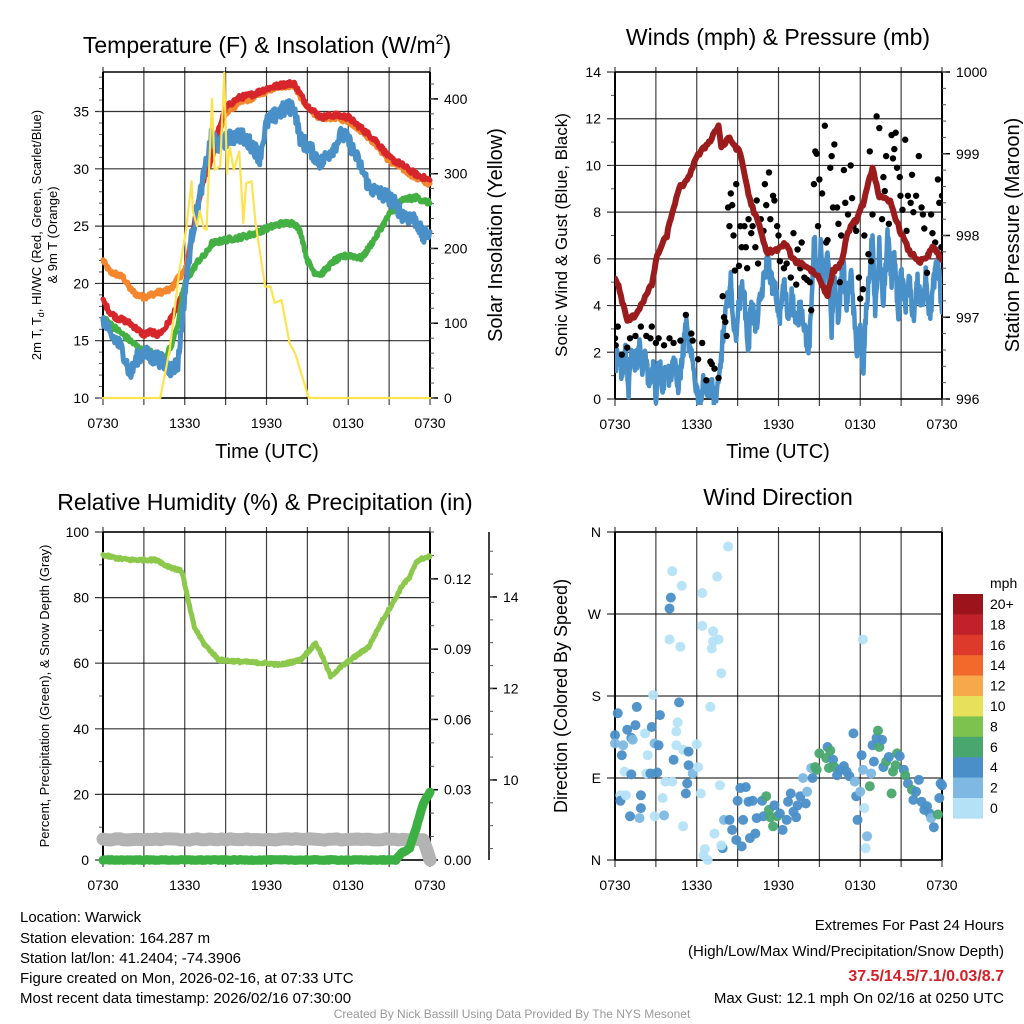 Image resolution: width=1024 pixels, height=1024 pixels. What do you see at coordinates (52, 234) in the screenshot?
I see `temperature-y-axis-title-line2: & 9m T (Orange)` at bounding box center [52, 234].